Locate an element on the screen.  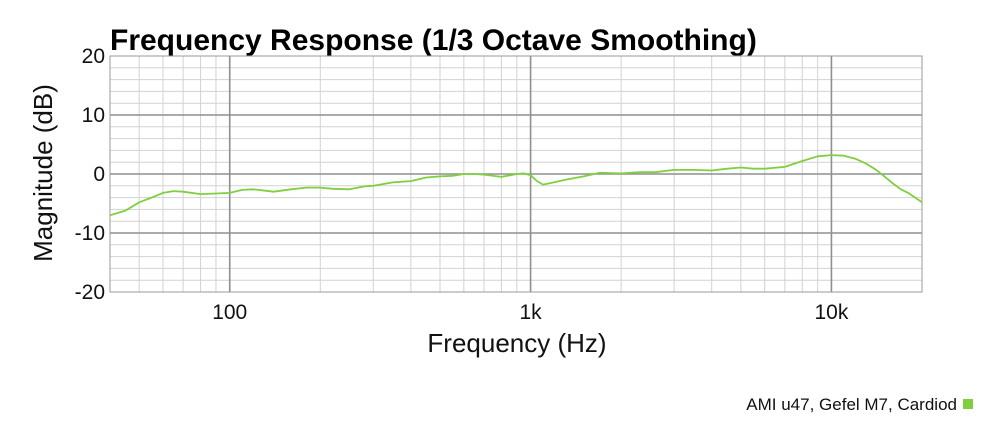
legend: AMI u47, Gefel M7, Cardiod is located at coordinates (859, 404).